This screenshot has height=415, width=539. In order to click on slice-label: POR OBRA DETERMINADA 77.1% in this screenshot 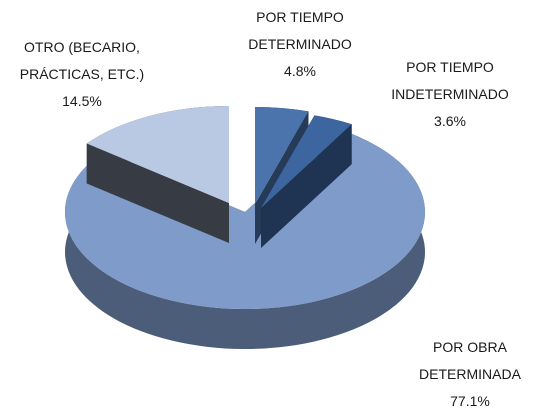, I will do `click(470, 374)`.